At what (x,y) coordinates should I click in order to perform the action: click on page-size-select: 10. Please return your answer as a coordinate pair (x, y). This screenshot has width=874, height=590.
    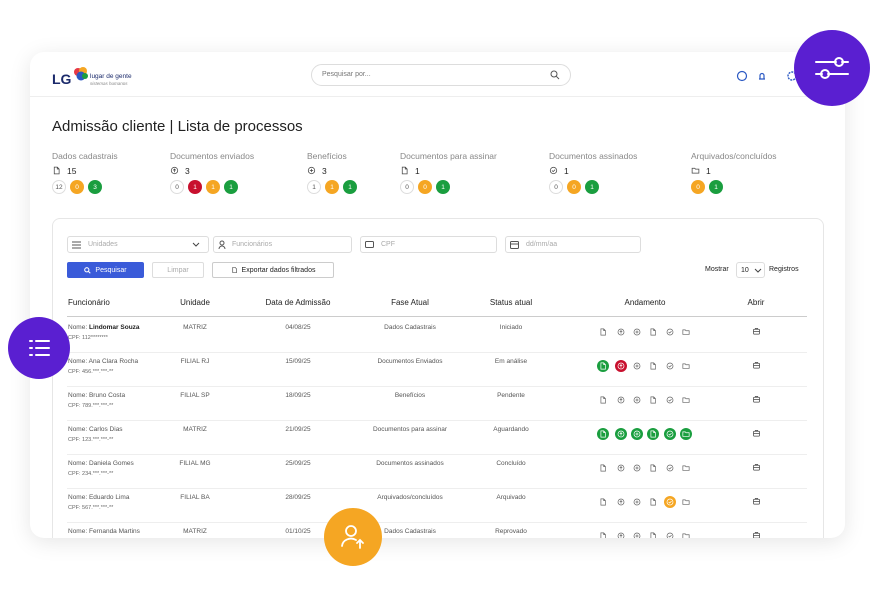
    Looking at the image, I should click on (750, 270).